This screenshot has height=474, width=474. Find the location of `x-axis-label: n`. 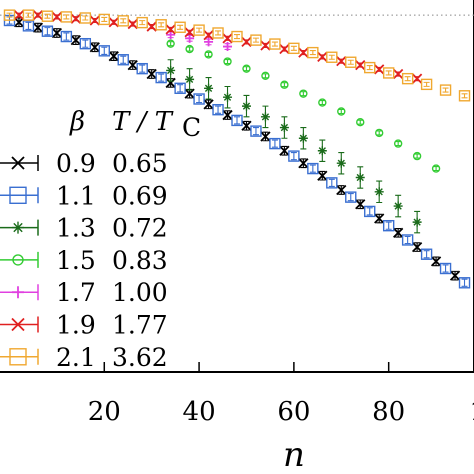

x-axis-label: n is located at coordinates (294, 454).